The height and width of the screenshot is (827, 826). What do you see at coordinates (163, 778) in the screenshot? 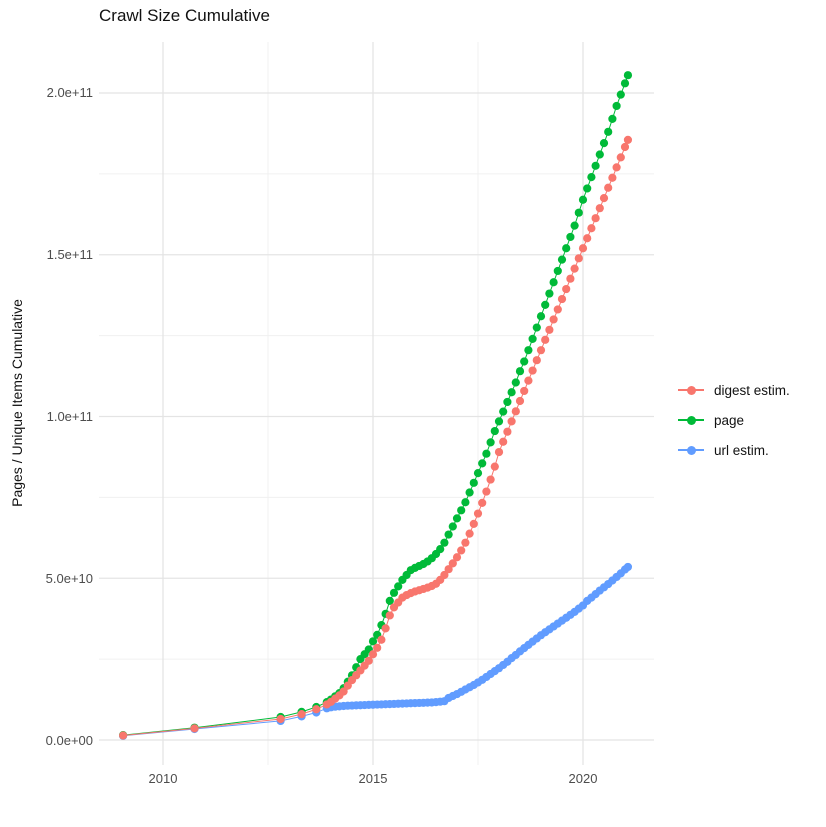
I see `x-tick-label-2010: 2010` at bounding box center [163, 778].